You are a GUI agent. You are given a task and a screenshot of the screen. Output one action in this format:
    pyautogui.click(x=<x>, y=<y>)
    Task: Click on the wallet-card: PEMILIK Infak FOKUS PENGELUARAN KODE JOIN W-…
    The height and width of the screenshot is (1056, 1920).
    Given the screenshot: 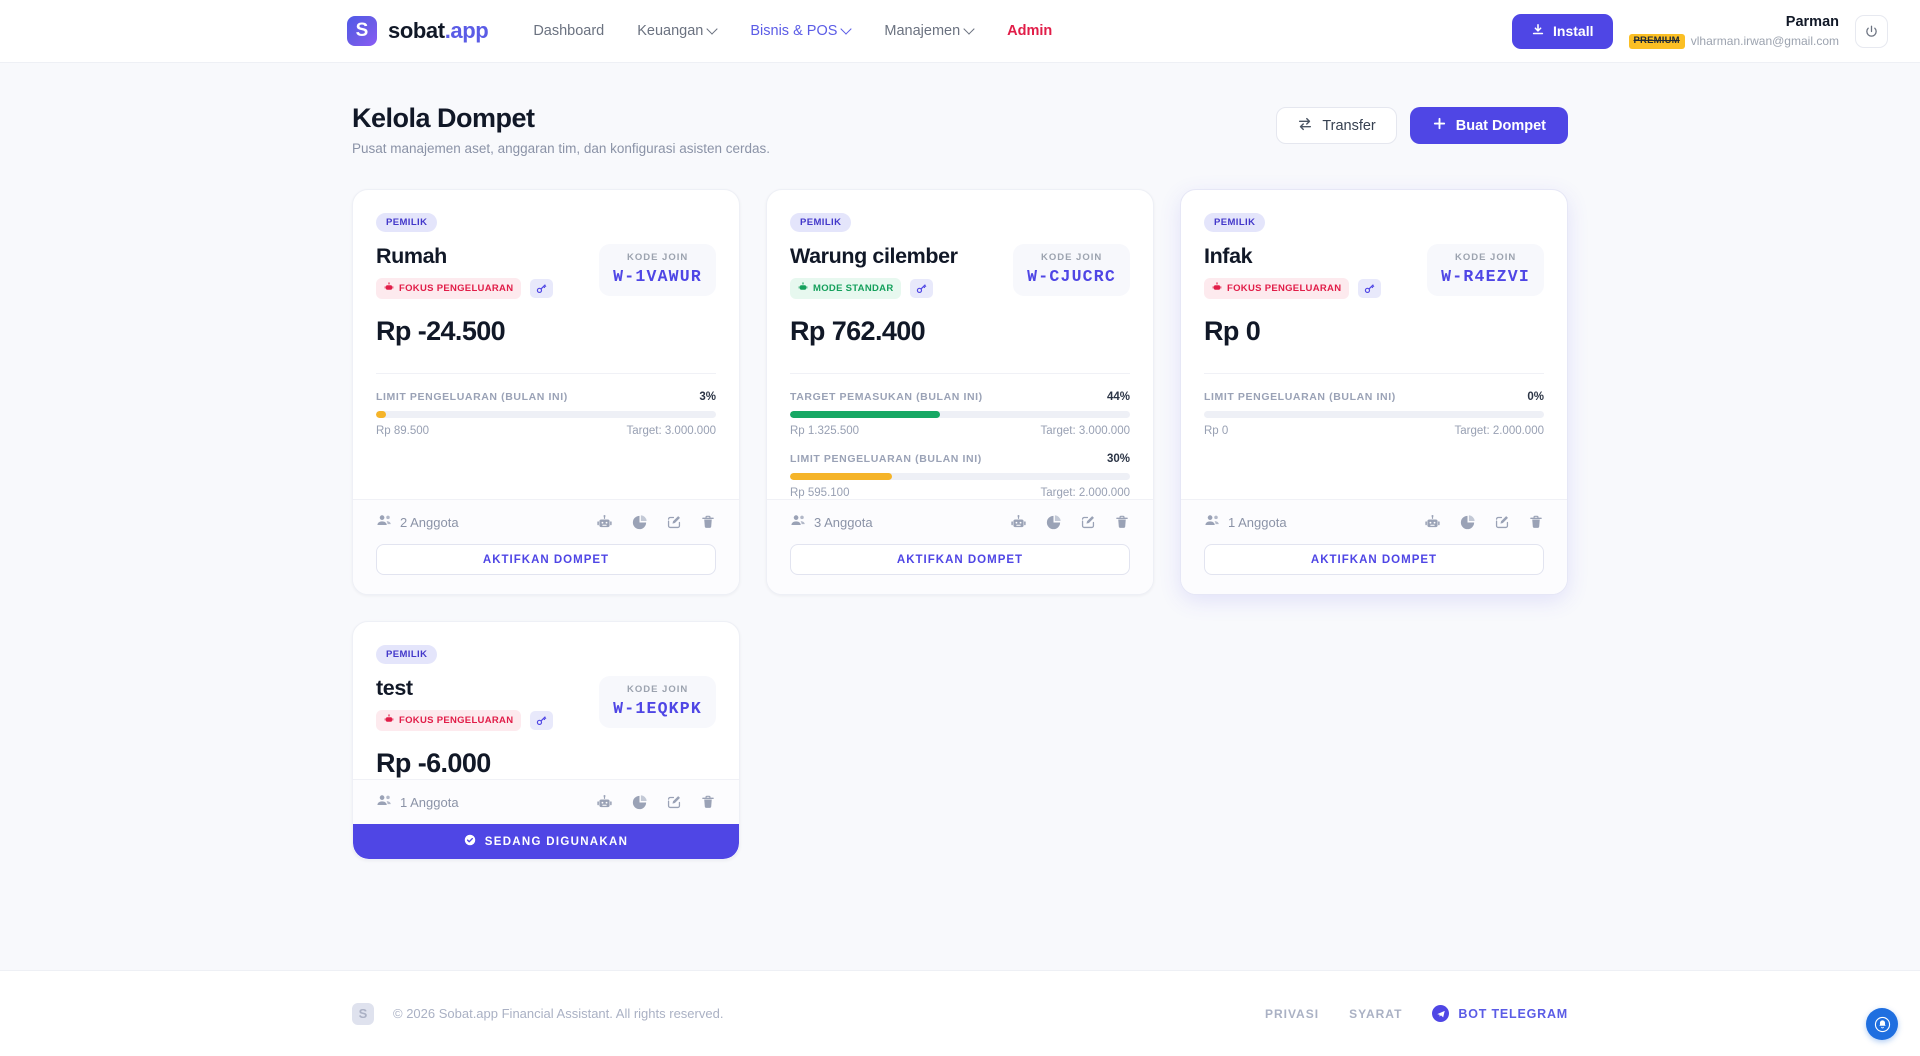 What is the action you would take?
    pyautogui.click(x=1374, y=392)
    